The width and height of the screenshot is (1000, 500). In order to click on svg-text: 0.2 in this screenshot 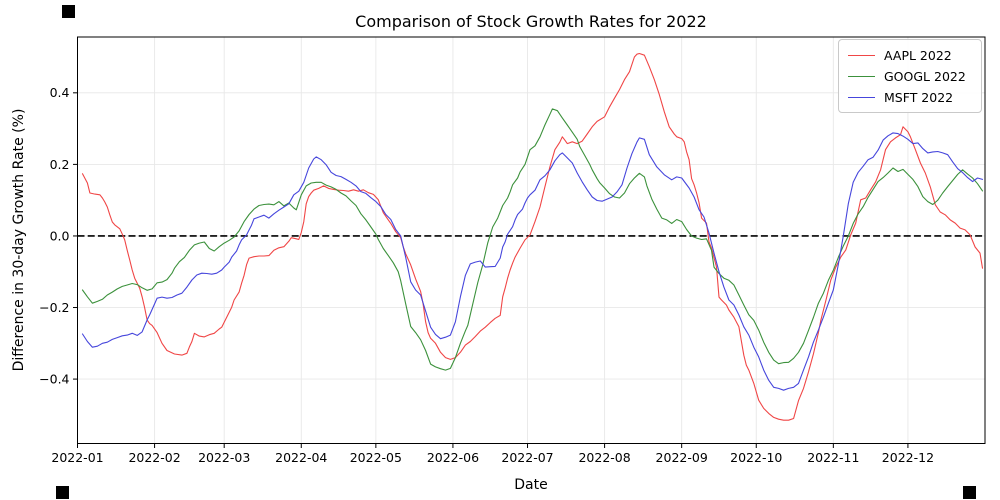, I will do `click(60, 164)`.